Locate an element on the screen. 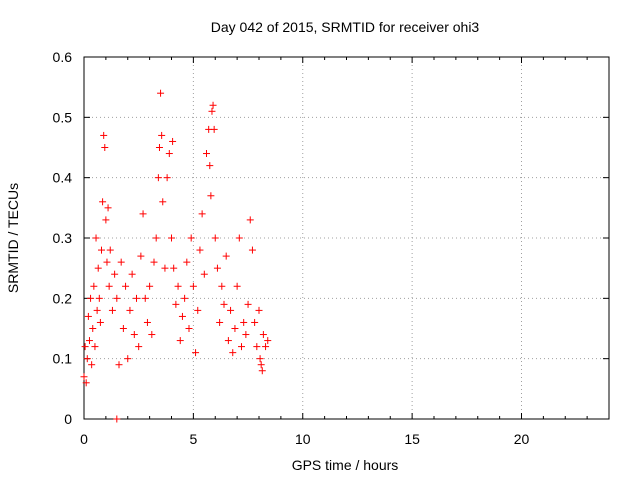 This screenshot has width=640, height=480. y-tick-label: 0.6 is located at coordinates (63, 57).